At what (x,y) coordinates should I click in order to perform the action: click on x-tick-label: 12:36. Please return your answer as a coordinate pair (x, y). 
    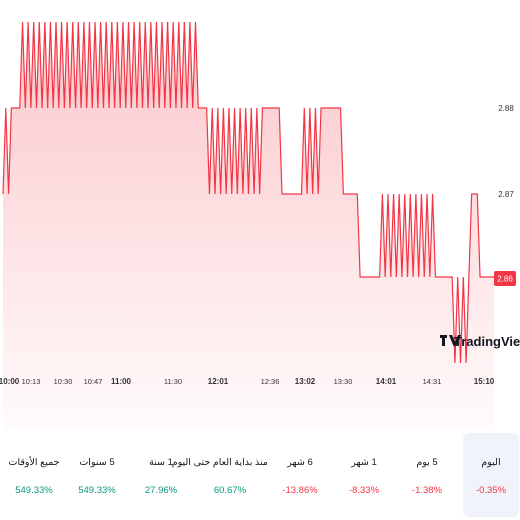
    Looking at the image, I should click on (270, 381).